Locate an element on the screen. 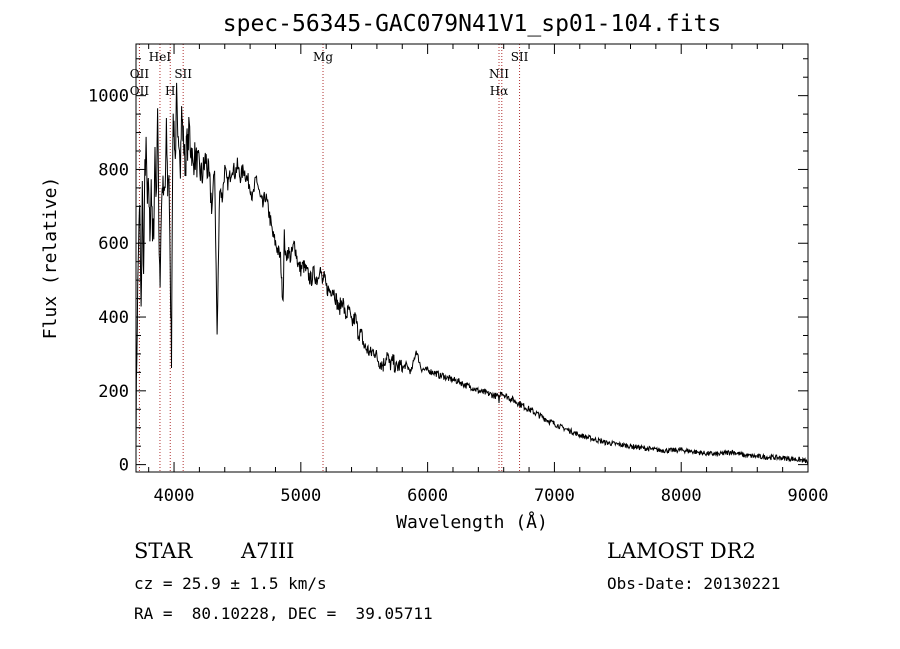 Image resolution: width=900 pixels, height=649 pixels. redshift-value: cz = 25.9 ± 1.5 km/s is located at coordinates (230, 583).